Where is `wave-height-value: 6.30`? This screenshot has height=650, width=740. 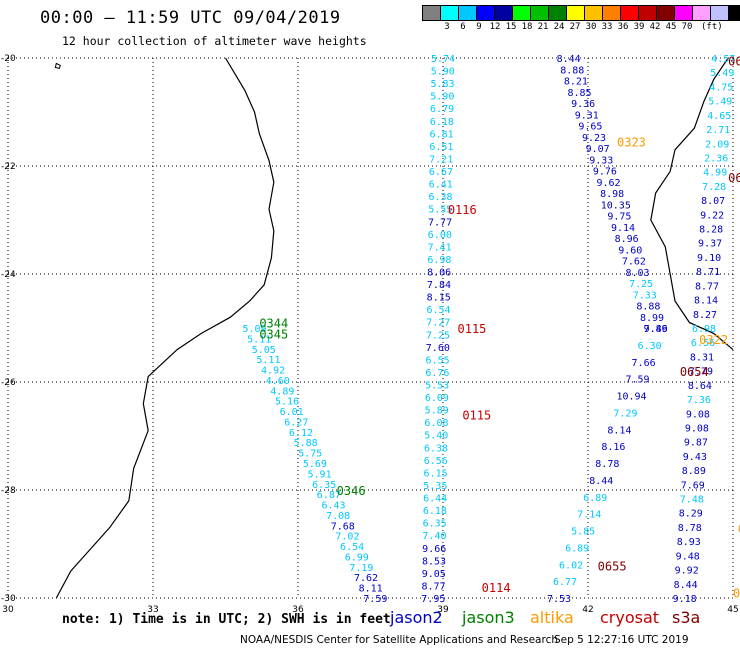
wave-height-value: 6.30 is located at coordinates (650, 346).